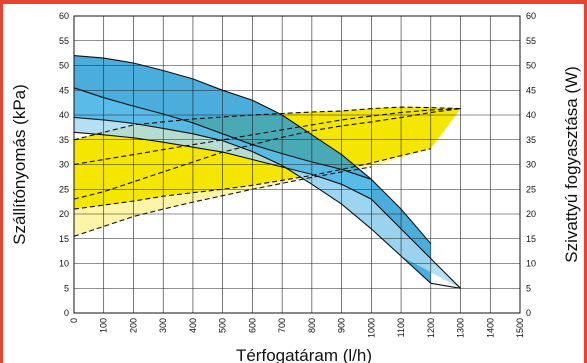 This screenshot has height=363, width=587. What do you see at coordinates (66, 313) in the screenshot?
I see `y-tick-label: 0` at bounding box center [66, 313].